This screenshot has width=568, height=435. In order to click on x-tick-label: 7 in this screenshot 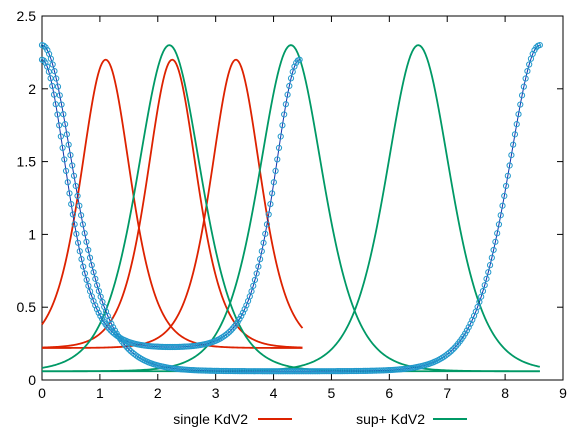, I will do `click(447, 393)`.